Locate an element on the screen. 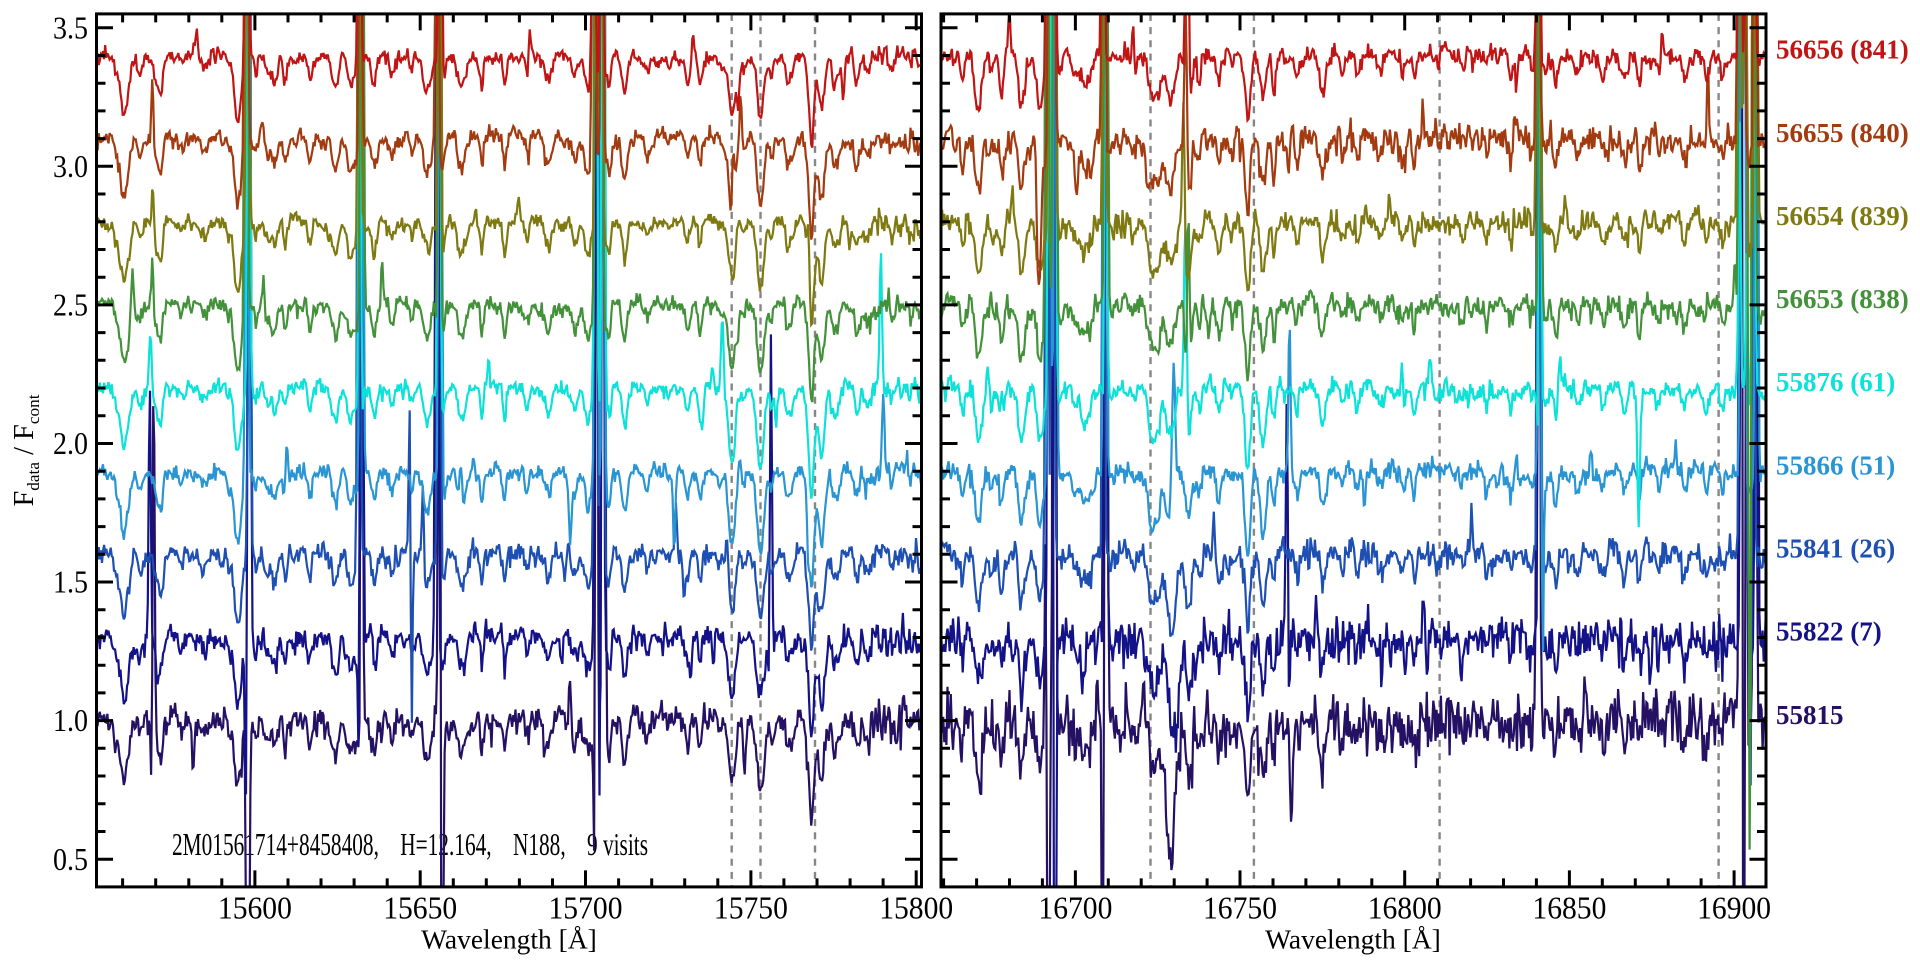  svg-text: 16800 is located at coordinates (1405, 908).